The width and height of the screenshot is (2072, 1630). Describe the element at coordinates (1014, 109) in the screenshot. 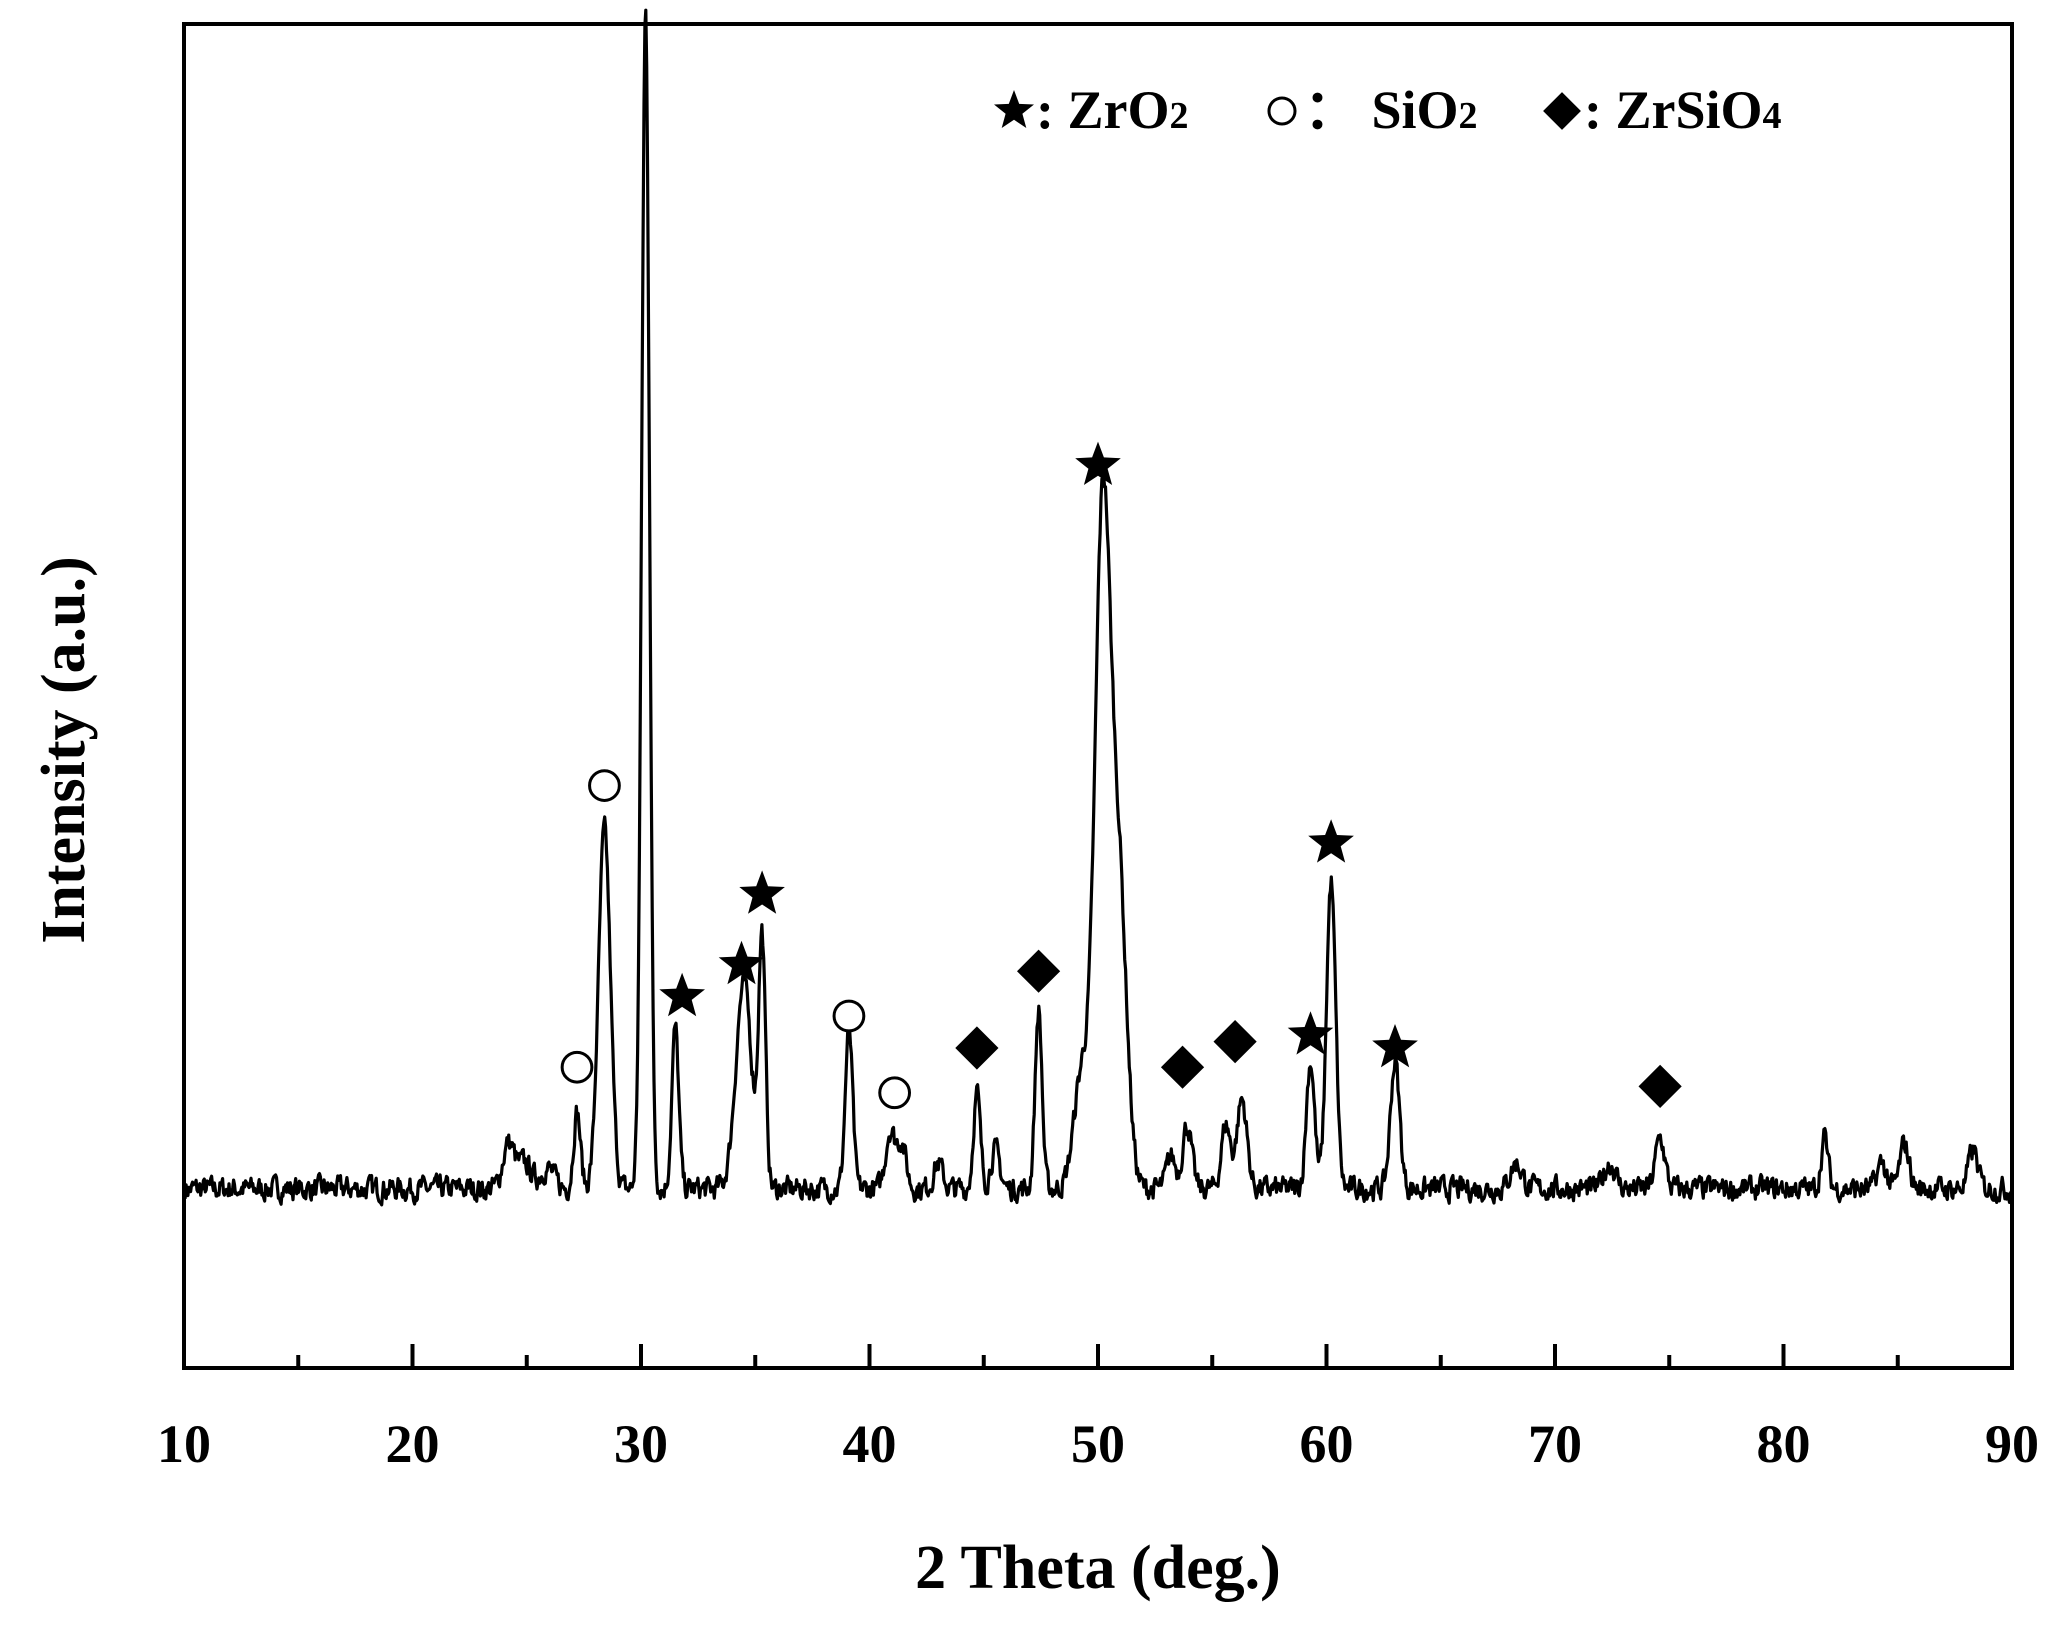

I see `legend-star-marker` at that location.